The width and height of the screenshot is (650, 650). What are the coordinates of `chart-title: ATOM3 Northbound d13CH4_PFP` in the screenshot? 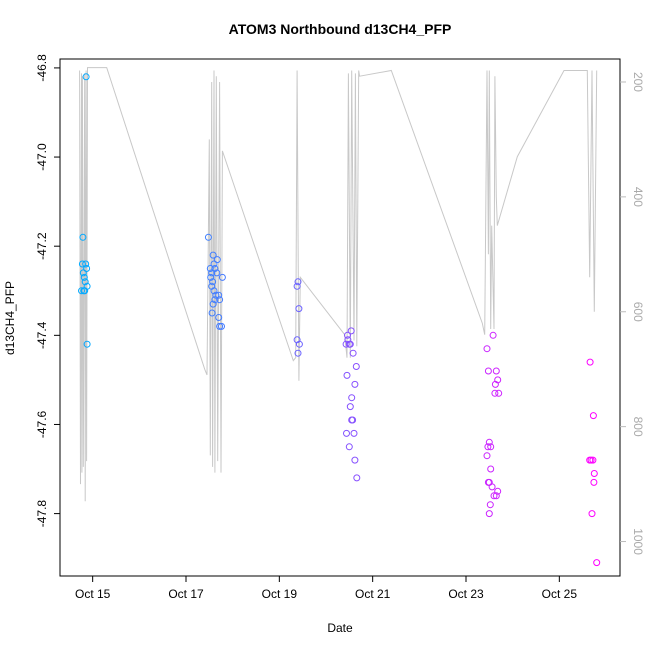 It's located at (340, 29).